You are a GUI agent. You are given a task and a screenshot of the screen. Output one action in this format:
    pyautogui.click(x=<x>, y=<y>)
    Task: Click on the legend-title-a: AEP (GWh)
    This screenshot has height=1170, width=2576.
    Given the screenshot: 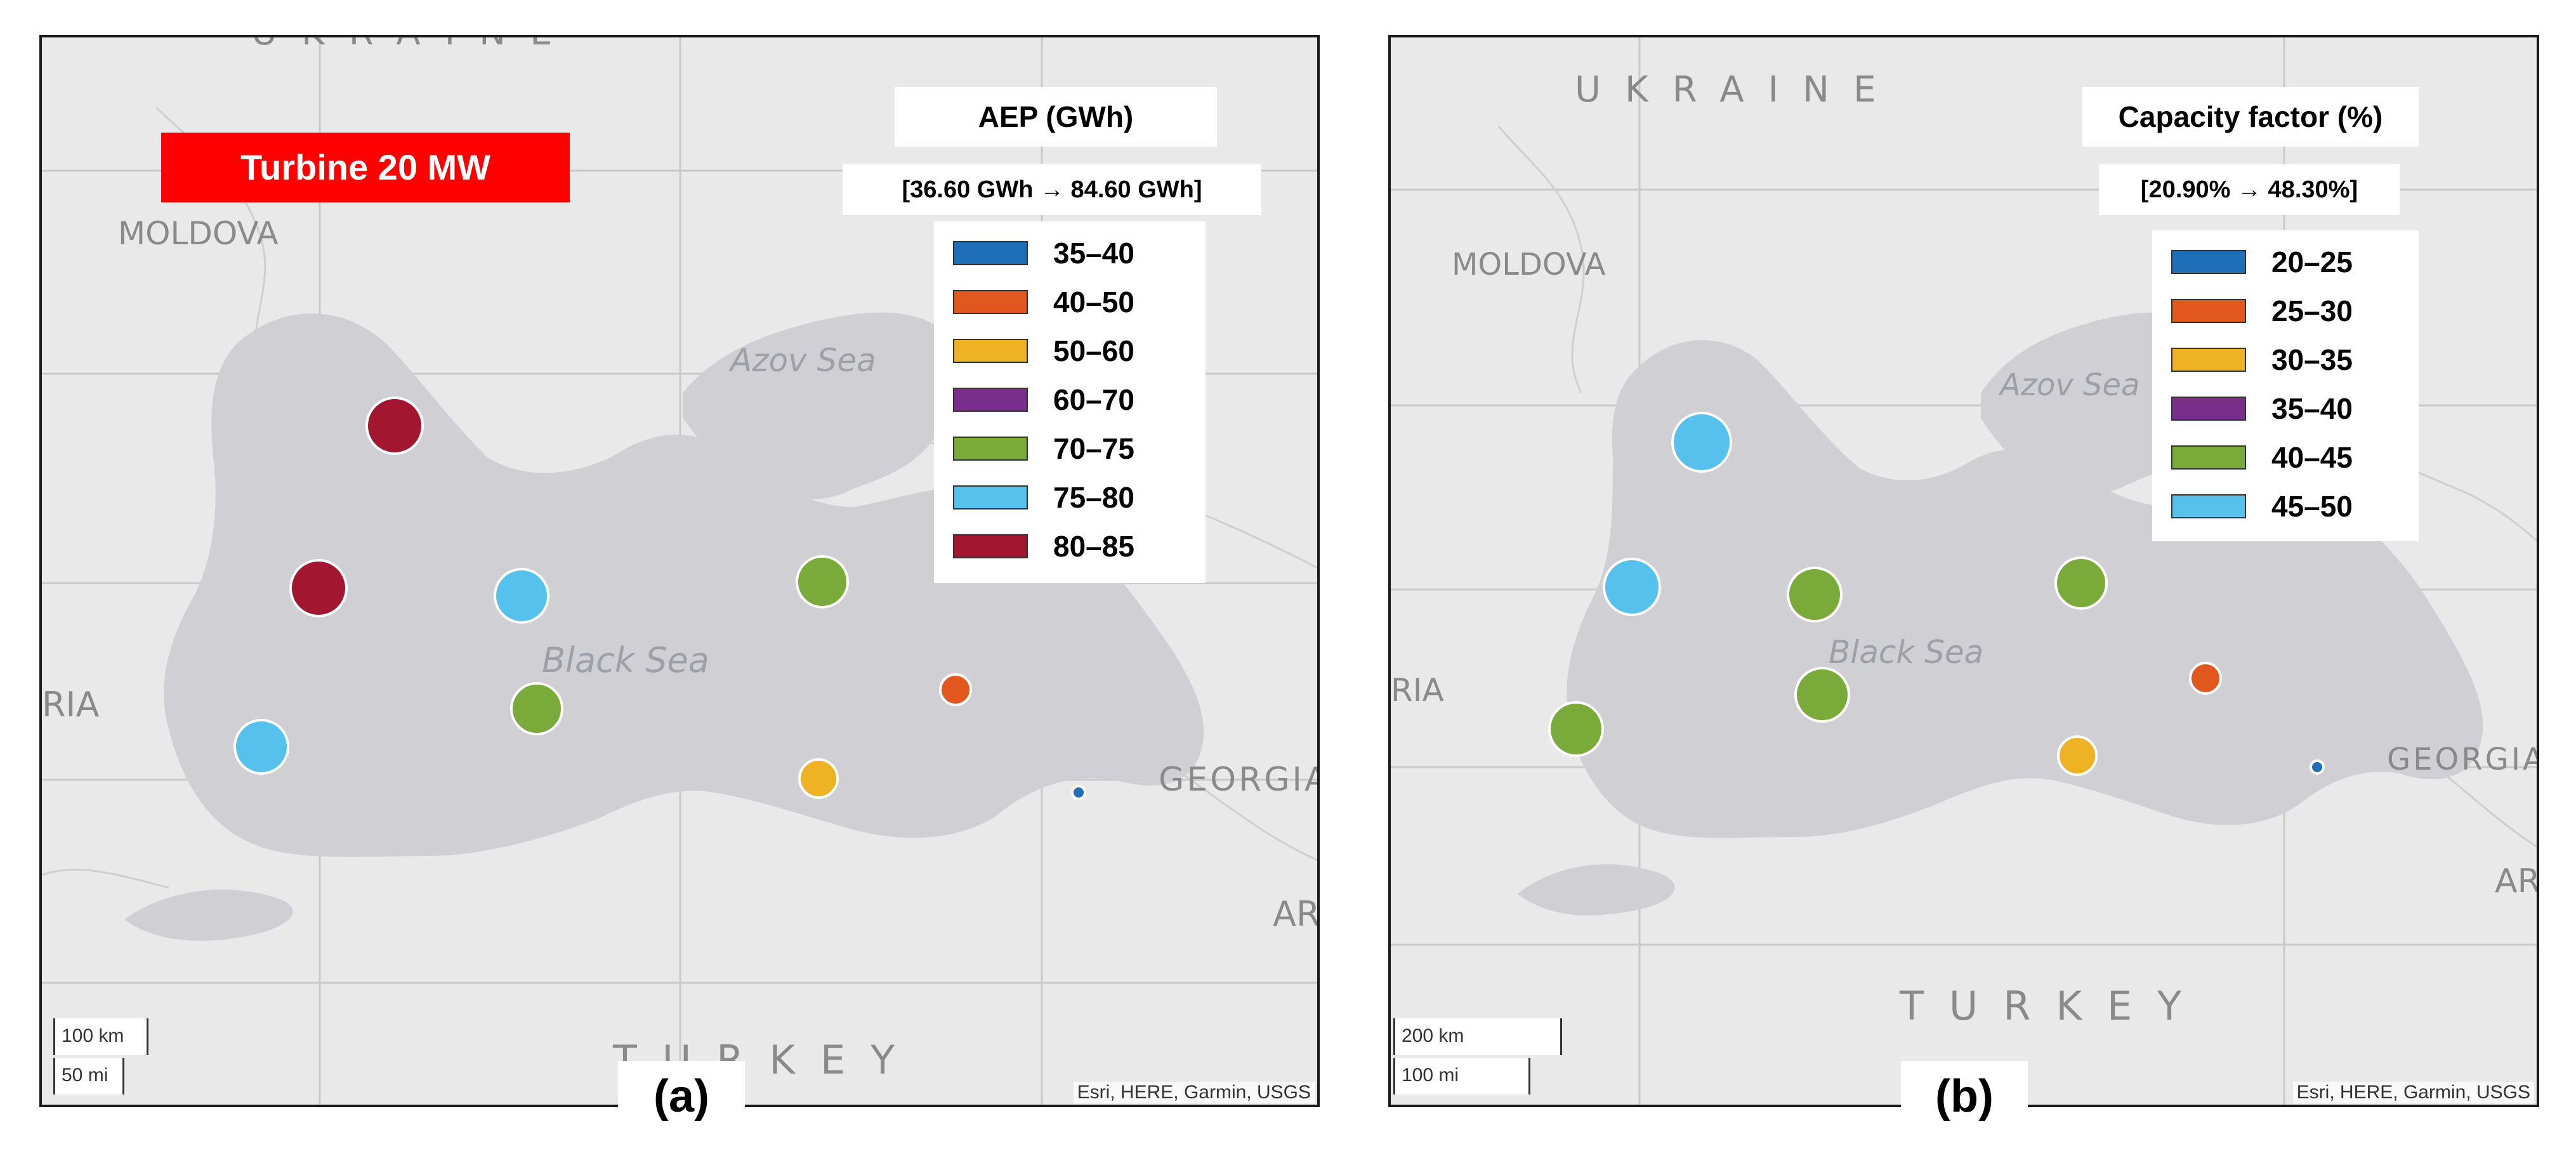 What is the action you would take?
    pyautogui.click(x=1056, y=117)
    